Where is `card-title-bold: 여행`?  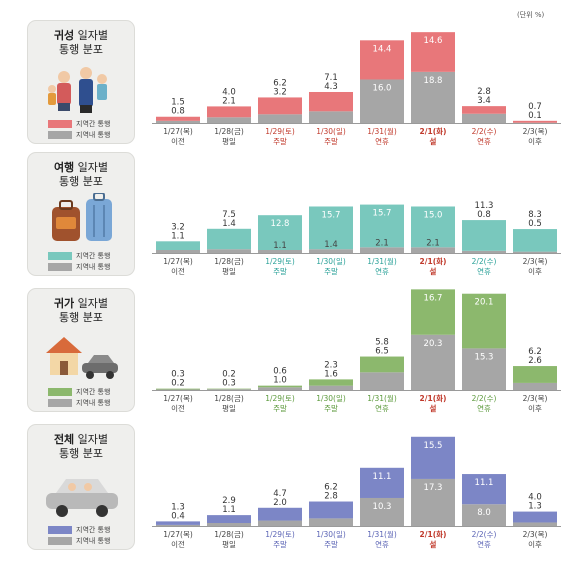 card-title-bold: 여행 is located at coordinates (64, 167).